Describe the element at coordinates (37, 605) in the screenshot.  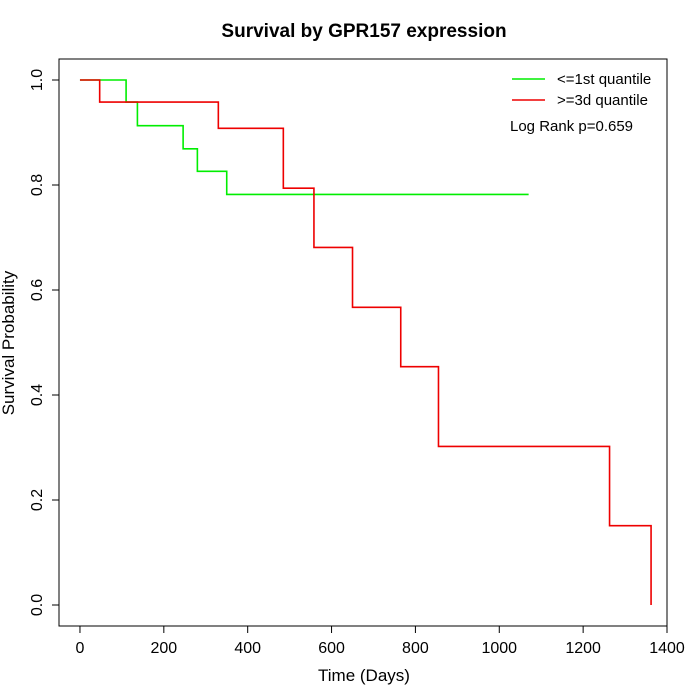
I see `y-tick-label: 0.0` at that location.